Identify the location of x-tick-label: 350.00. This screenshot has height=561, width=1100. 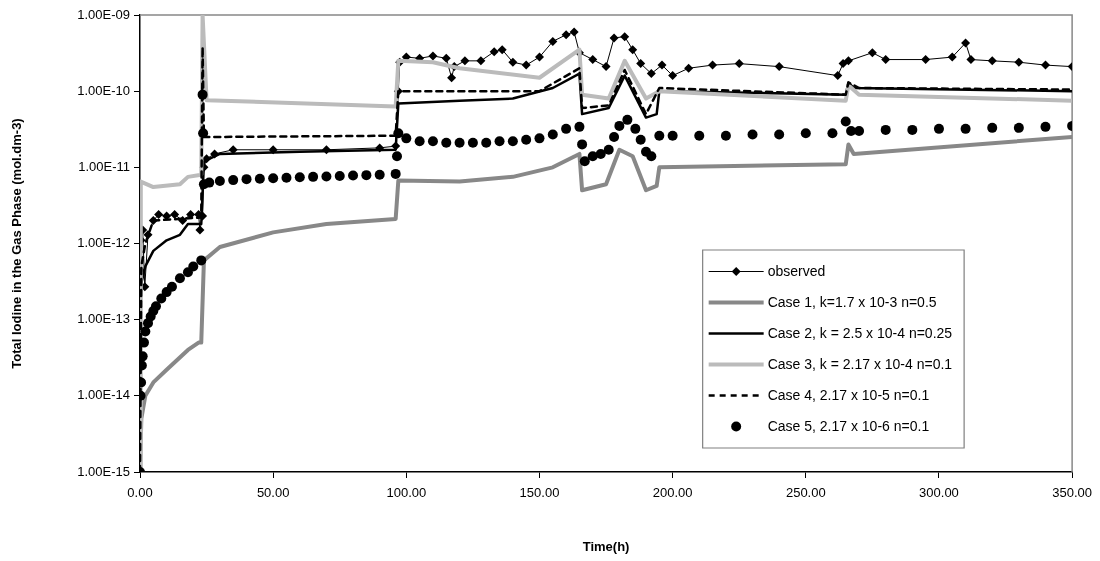
(1072, 493).